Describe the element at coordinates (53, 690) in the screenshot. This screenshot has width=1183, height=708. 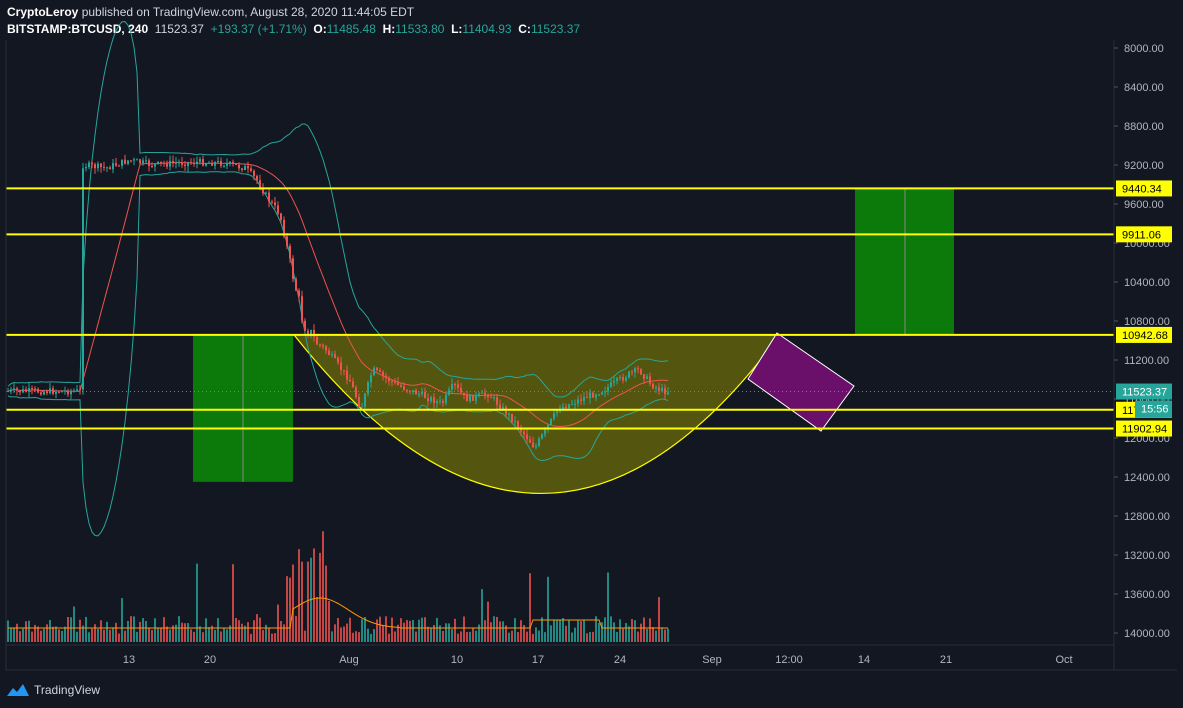
I see `tradingview-footer: TradingView` at that location.